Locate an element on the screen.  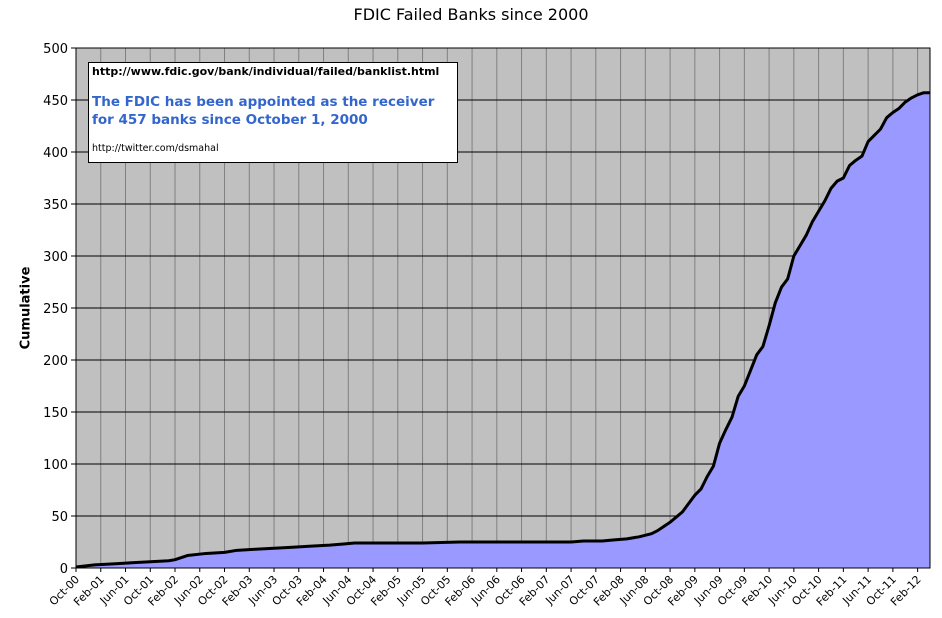
y-tick-label: 450 is located at coordinates (55, 101).